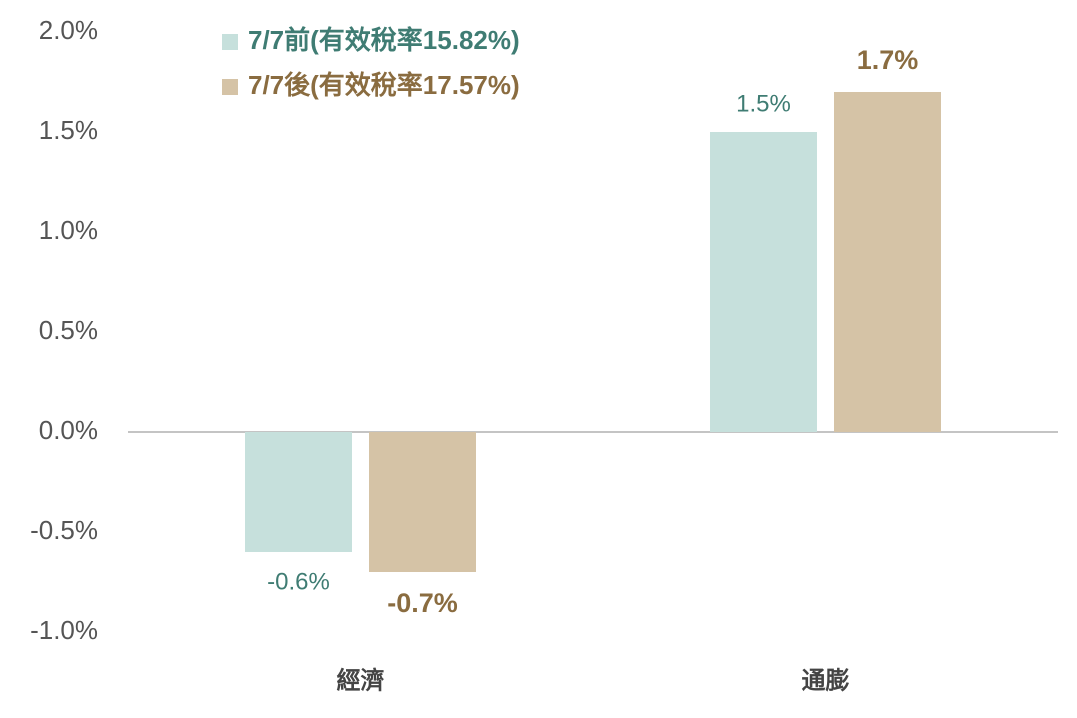  Describe the element at coordinates (763, 103) in the screenshot. I see `value-label: 1.5%` at that location.